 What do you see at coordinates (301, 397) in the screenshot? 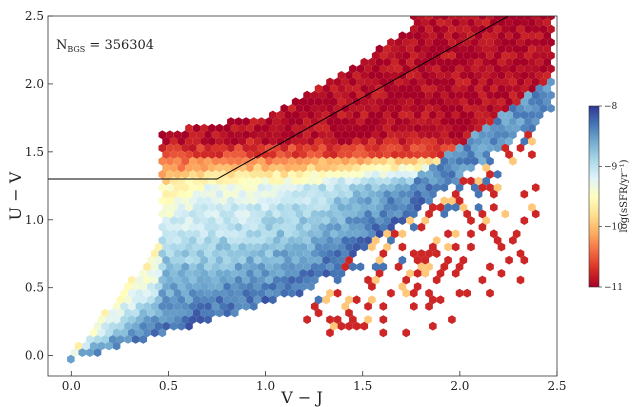
I see `x-axis-label: V − J` at bounding box center [301, 397].